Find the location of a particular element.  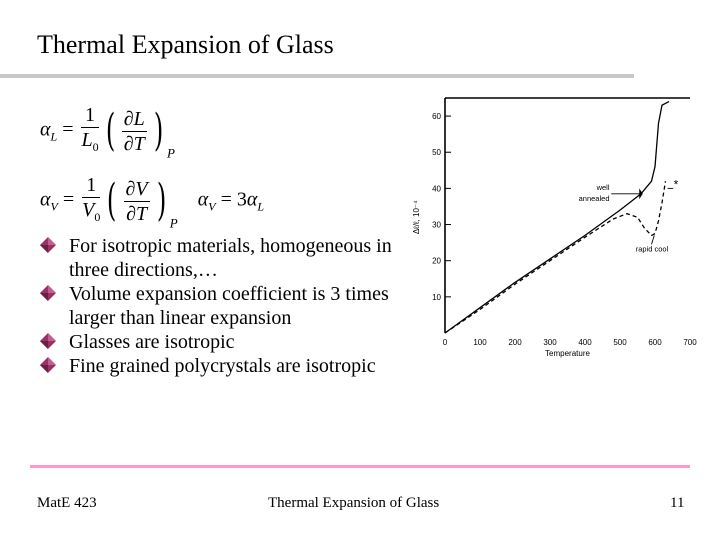

x-axis-label: Temperature is located at coordinates (567, 353).